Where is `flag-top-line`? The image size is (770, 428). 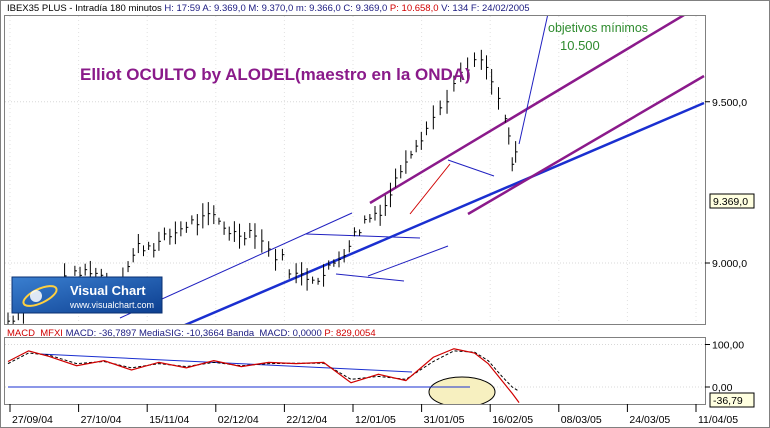
flag-top-line is located at coordinates (363, 236).